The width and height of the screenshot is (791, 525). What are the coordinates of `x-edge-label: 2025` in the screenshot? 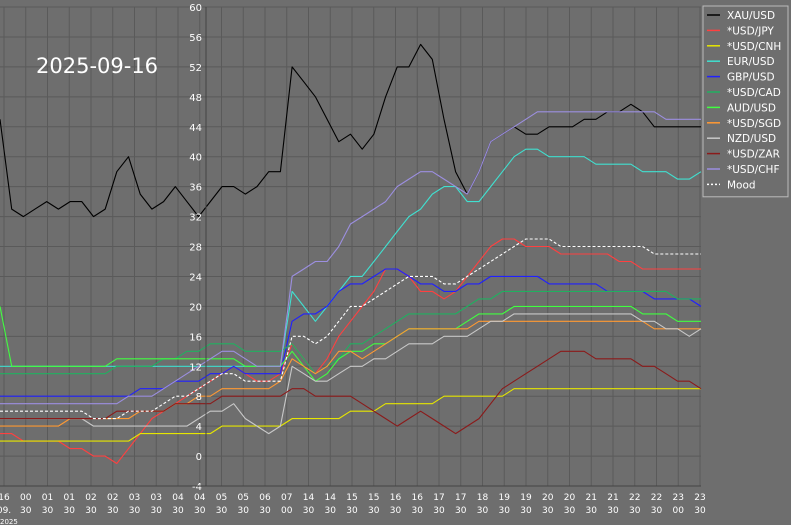 It's located at (9, 521).